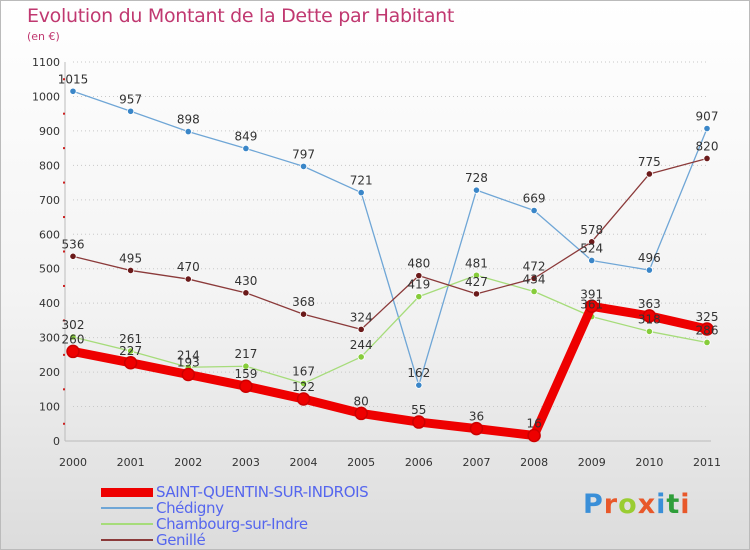 This screenshot has height=550, width=750. I want to click on data-label: 260, so click(73, 339).